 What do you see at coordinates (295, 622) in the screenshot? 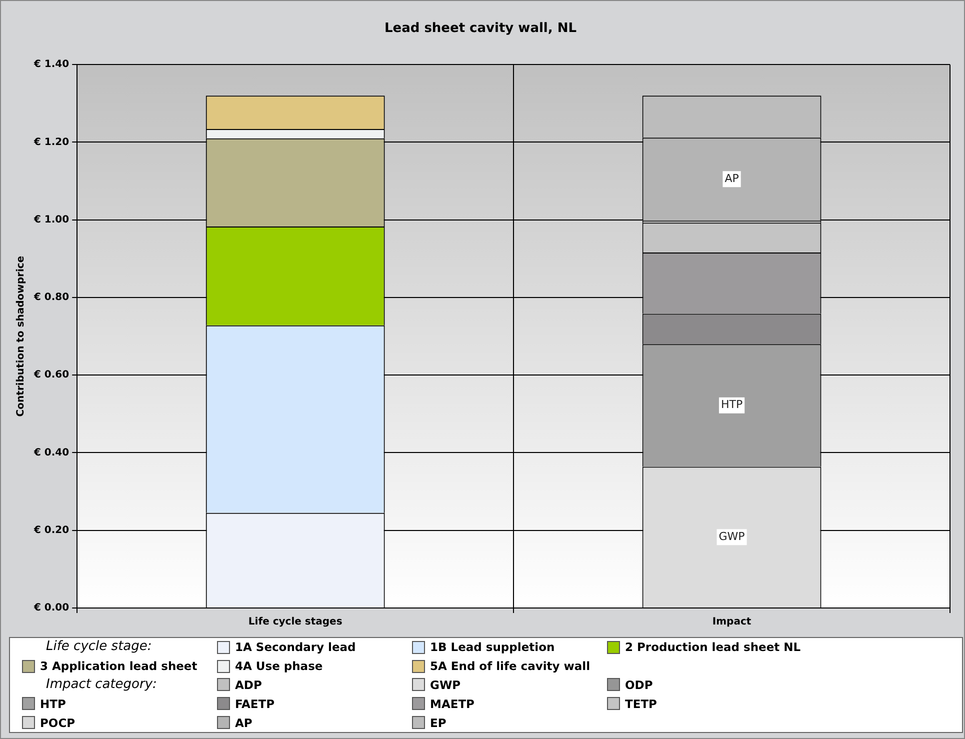
I see `x-tick-label: Life cycle stages` at bounding box center [295, 622].